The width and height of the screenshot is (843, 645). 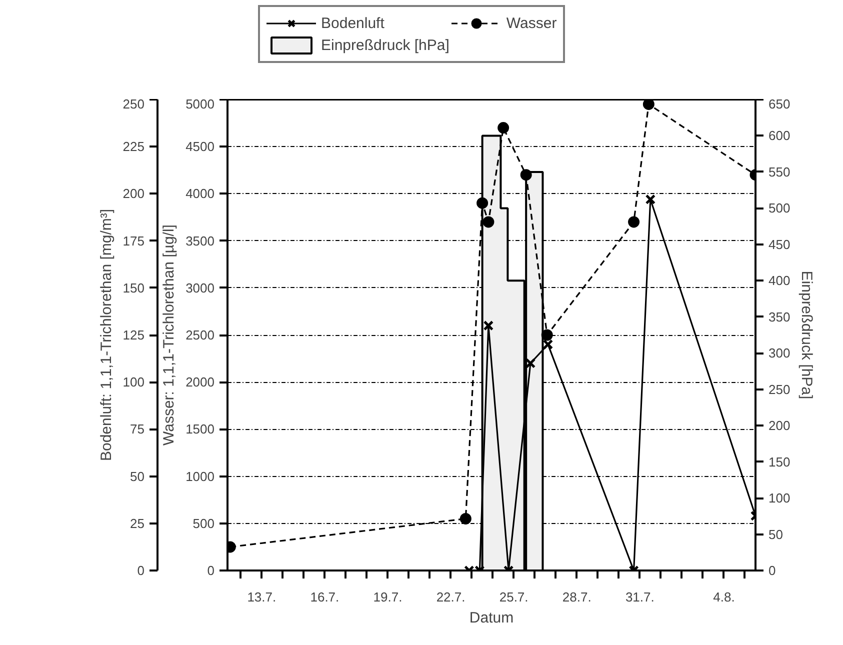 I want to click on y2-axis-title: Einpreßdruck [hPa], so click(x=807, y=335).